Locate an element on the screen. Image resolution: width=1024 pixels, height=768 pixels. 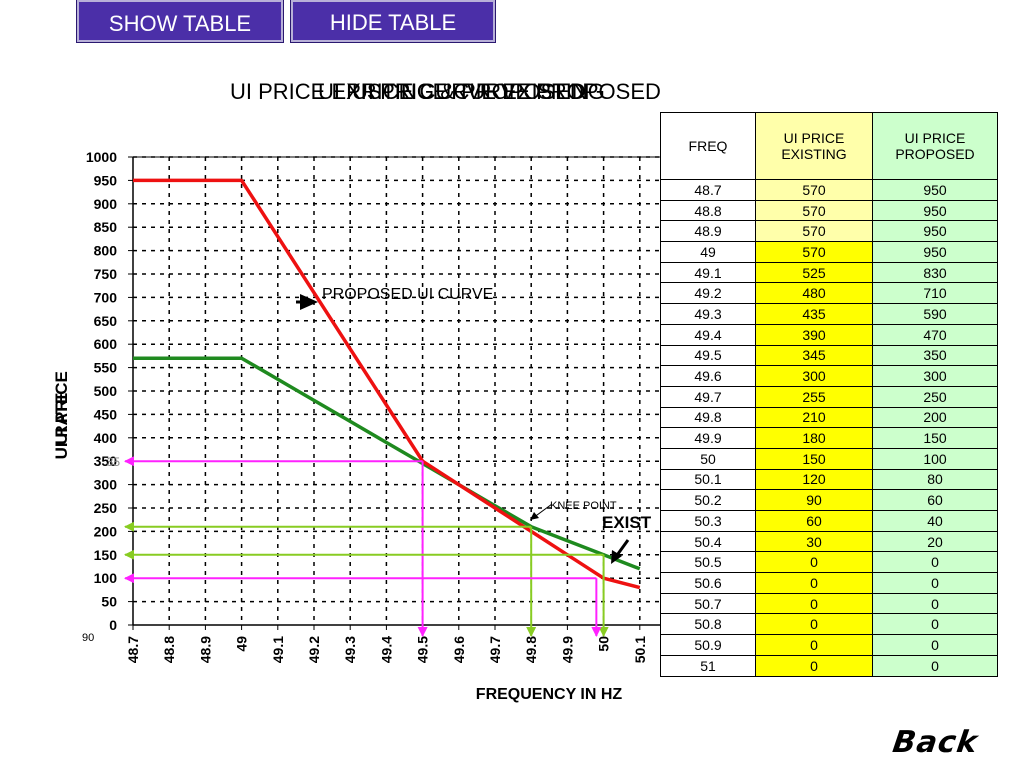
cell-freq: 50.1 is located at coordinates (708, 479).